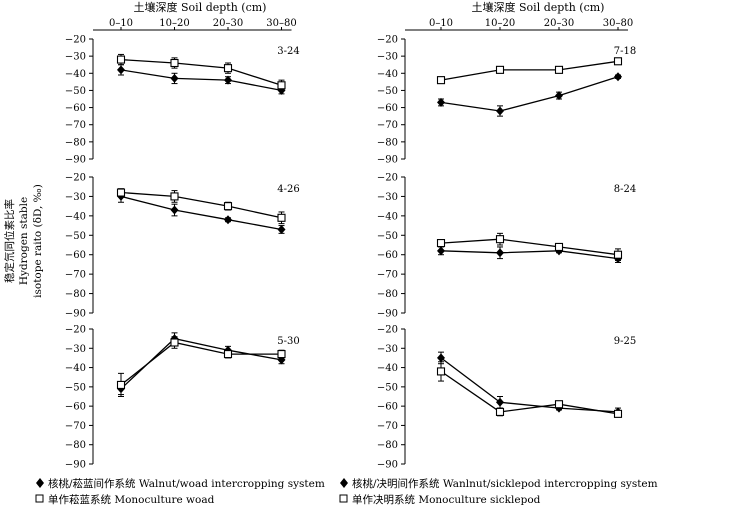 Image resolution: width=746 pixels, height=517 pixels. Describe the element at coordinates (288, 189) in the screenshot. I see `date-label: 4-26` at that location.